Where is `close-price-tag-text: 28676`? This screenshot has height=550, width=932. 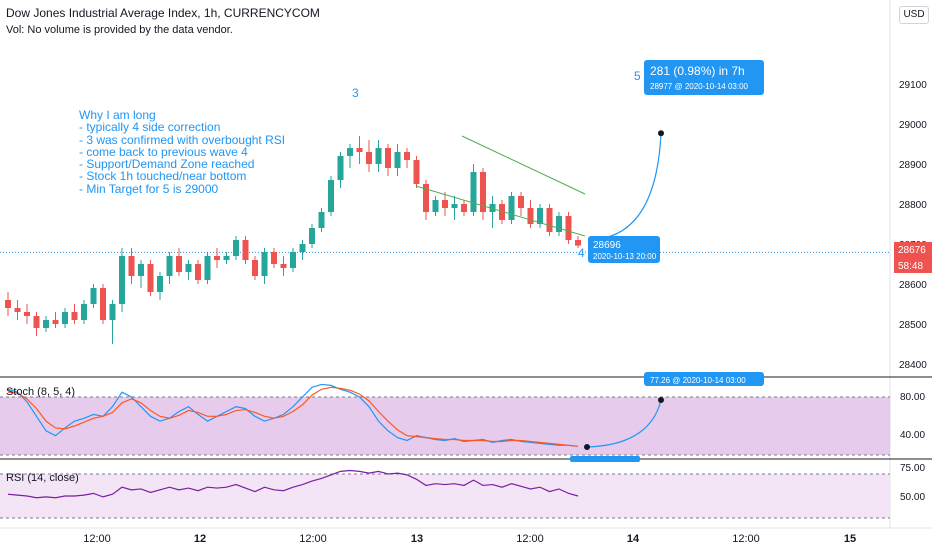
close-price-tag-text: 28676 is located at coordinates (912, 250).